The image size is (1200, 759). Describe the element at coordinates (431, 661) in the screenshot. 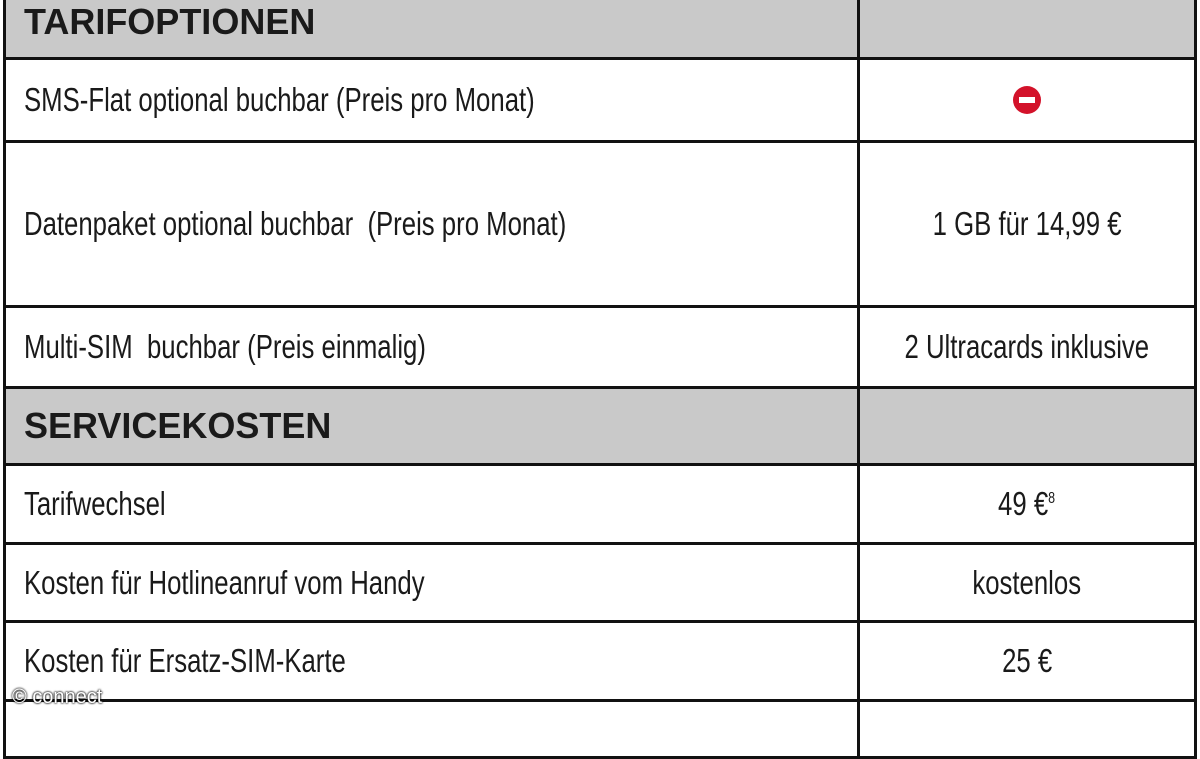

I see `row-label-cell: Kosten für Ersatz-SIM-Karte` at that location.